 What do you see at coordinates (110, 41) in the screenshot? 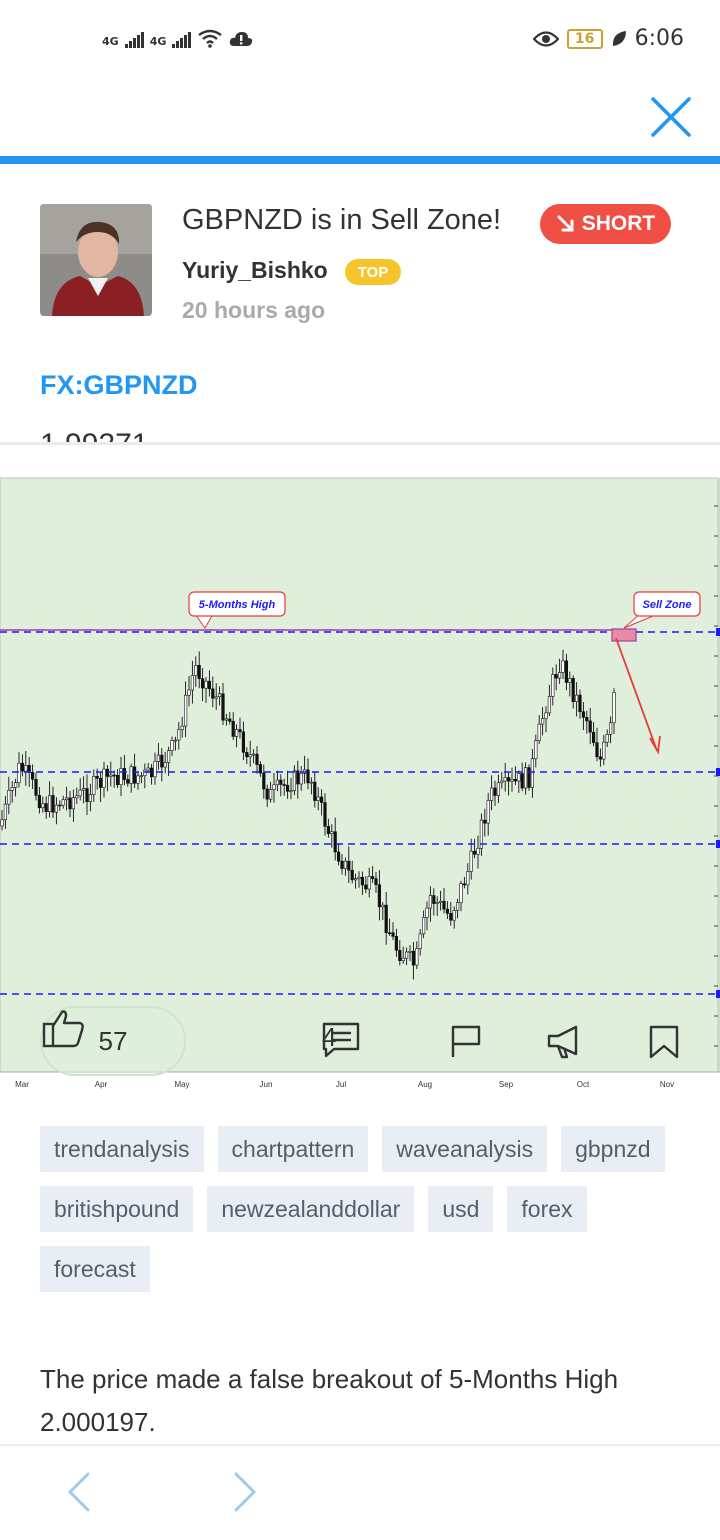
I see `network-type-1: 4G` at bounding box center [110, 41].